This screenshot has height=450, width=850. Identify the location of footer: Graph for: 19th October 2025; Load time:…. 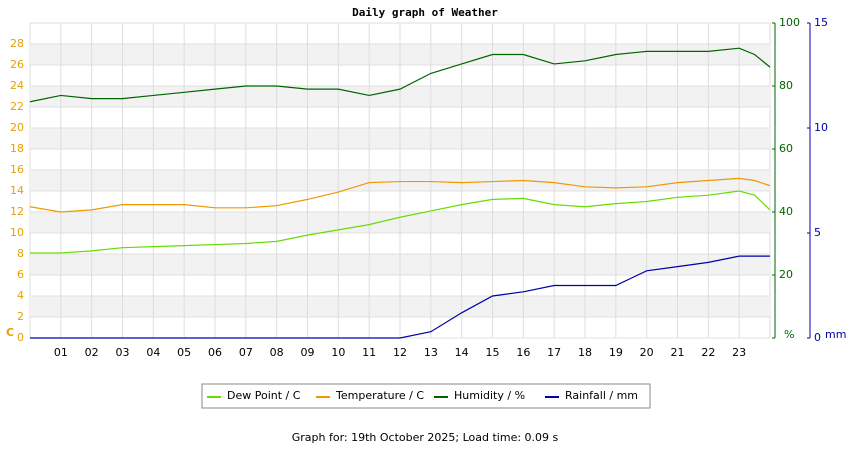
(425, 437).